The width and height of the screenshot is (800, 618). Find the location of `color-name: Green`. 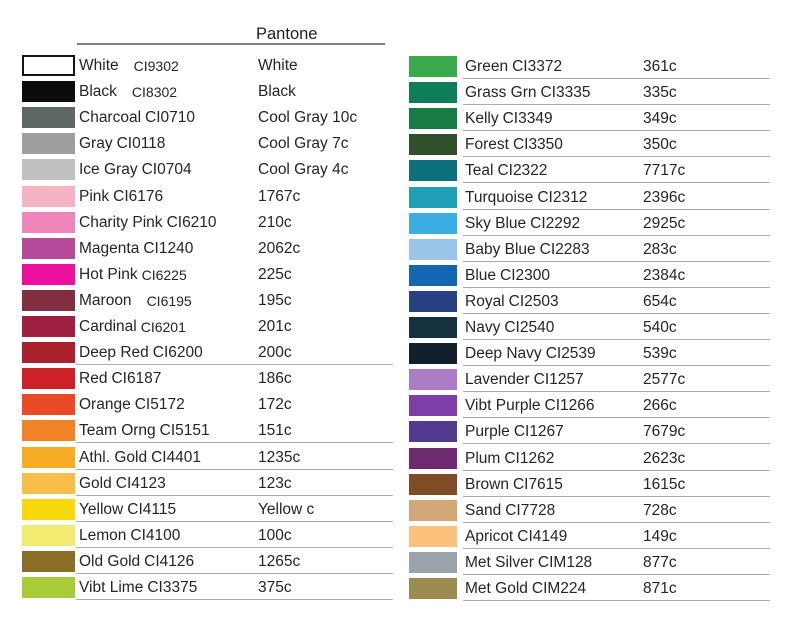

color-name: Green is located at coordinates (487, 66).